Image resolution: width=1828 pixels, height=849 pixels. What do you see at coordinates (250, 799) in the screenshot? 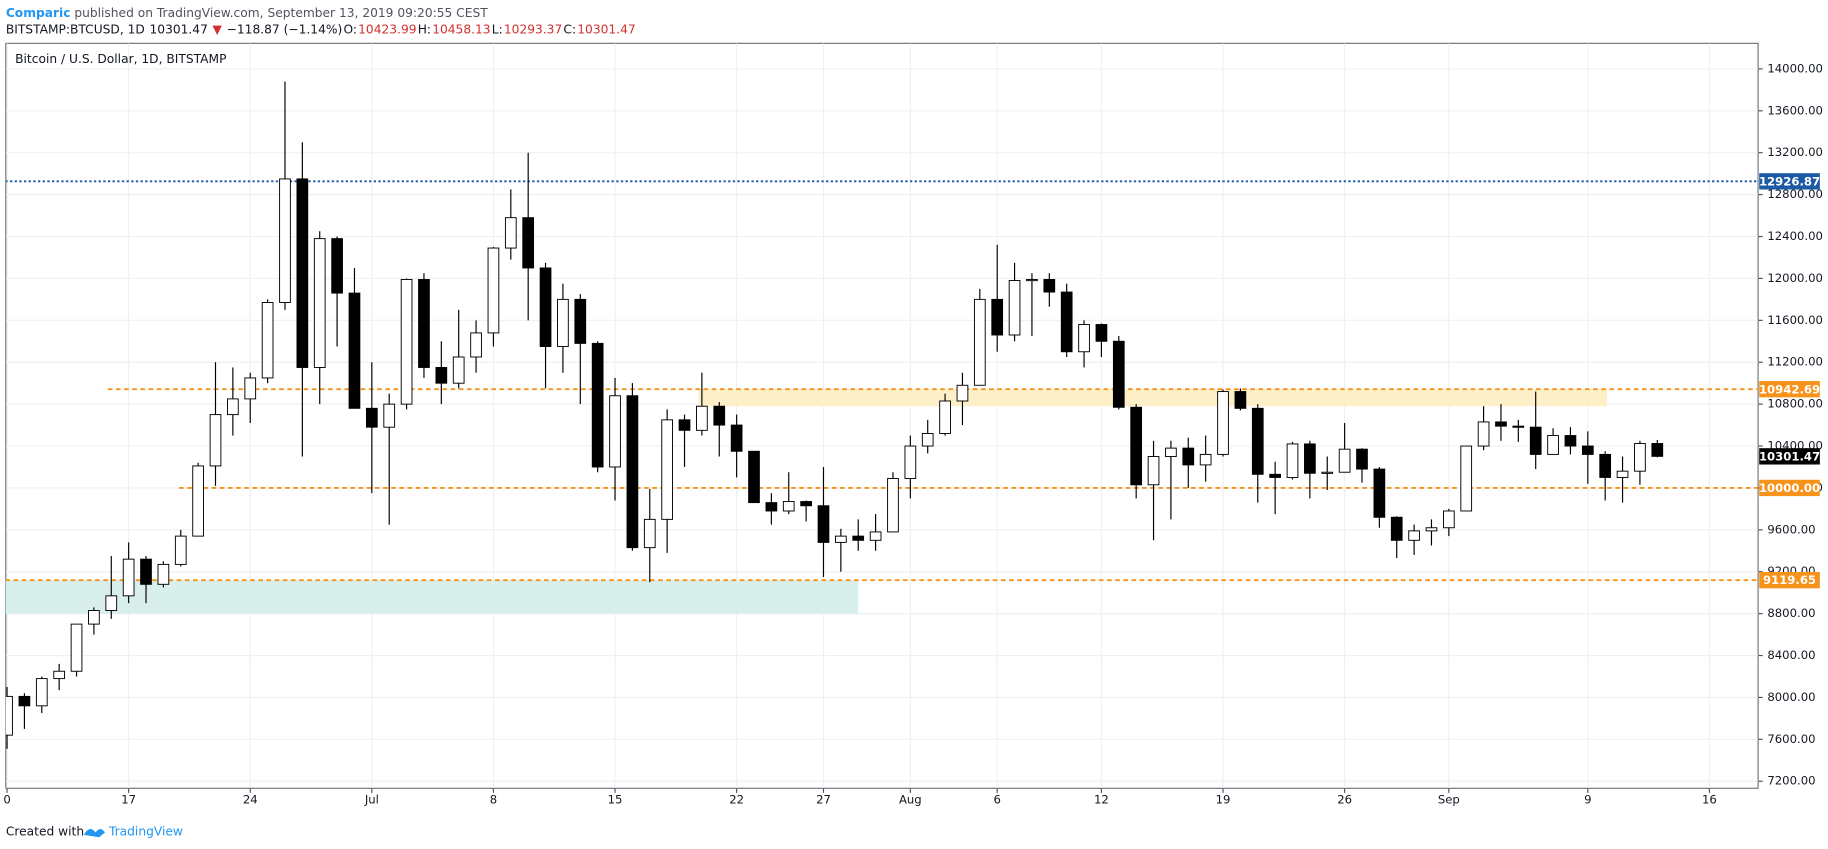
I see `x-tick-label: 24` at bounding box center [250, 799].